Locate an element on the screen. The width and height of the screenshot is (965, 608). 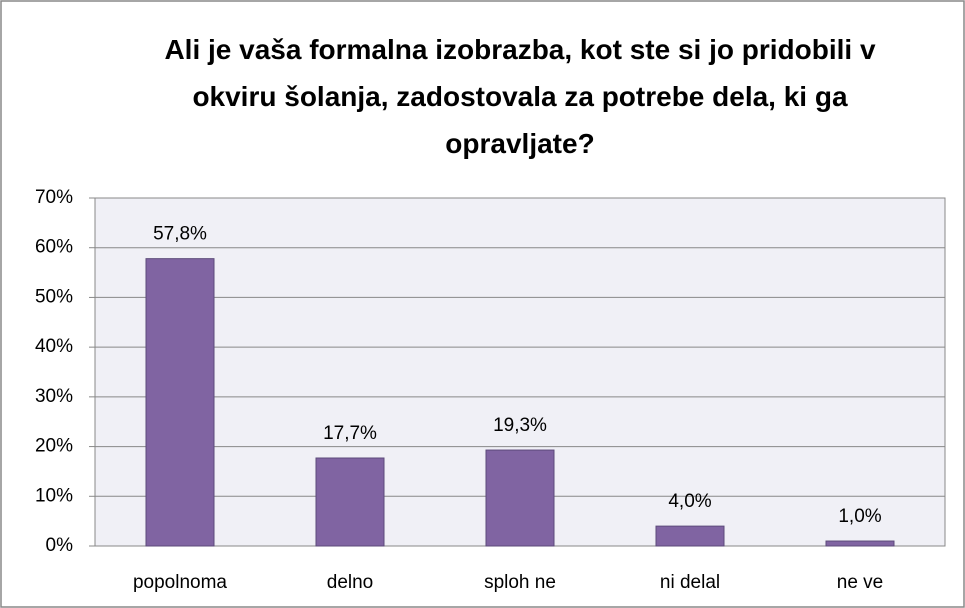
y-tick-label: 60% is located at coordinates (54, 247).